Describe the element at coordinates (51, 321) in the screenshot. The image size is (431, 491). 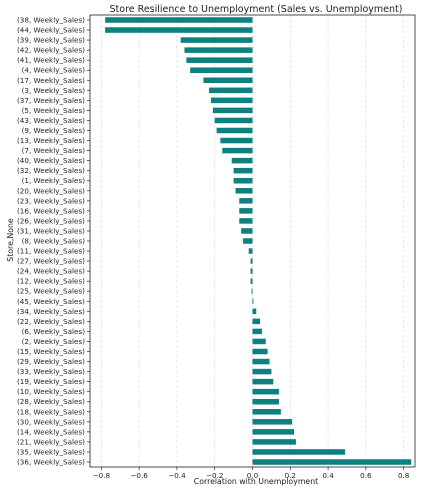
I see `y-tick-label: (22, Weekly_Sales)` at that location.